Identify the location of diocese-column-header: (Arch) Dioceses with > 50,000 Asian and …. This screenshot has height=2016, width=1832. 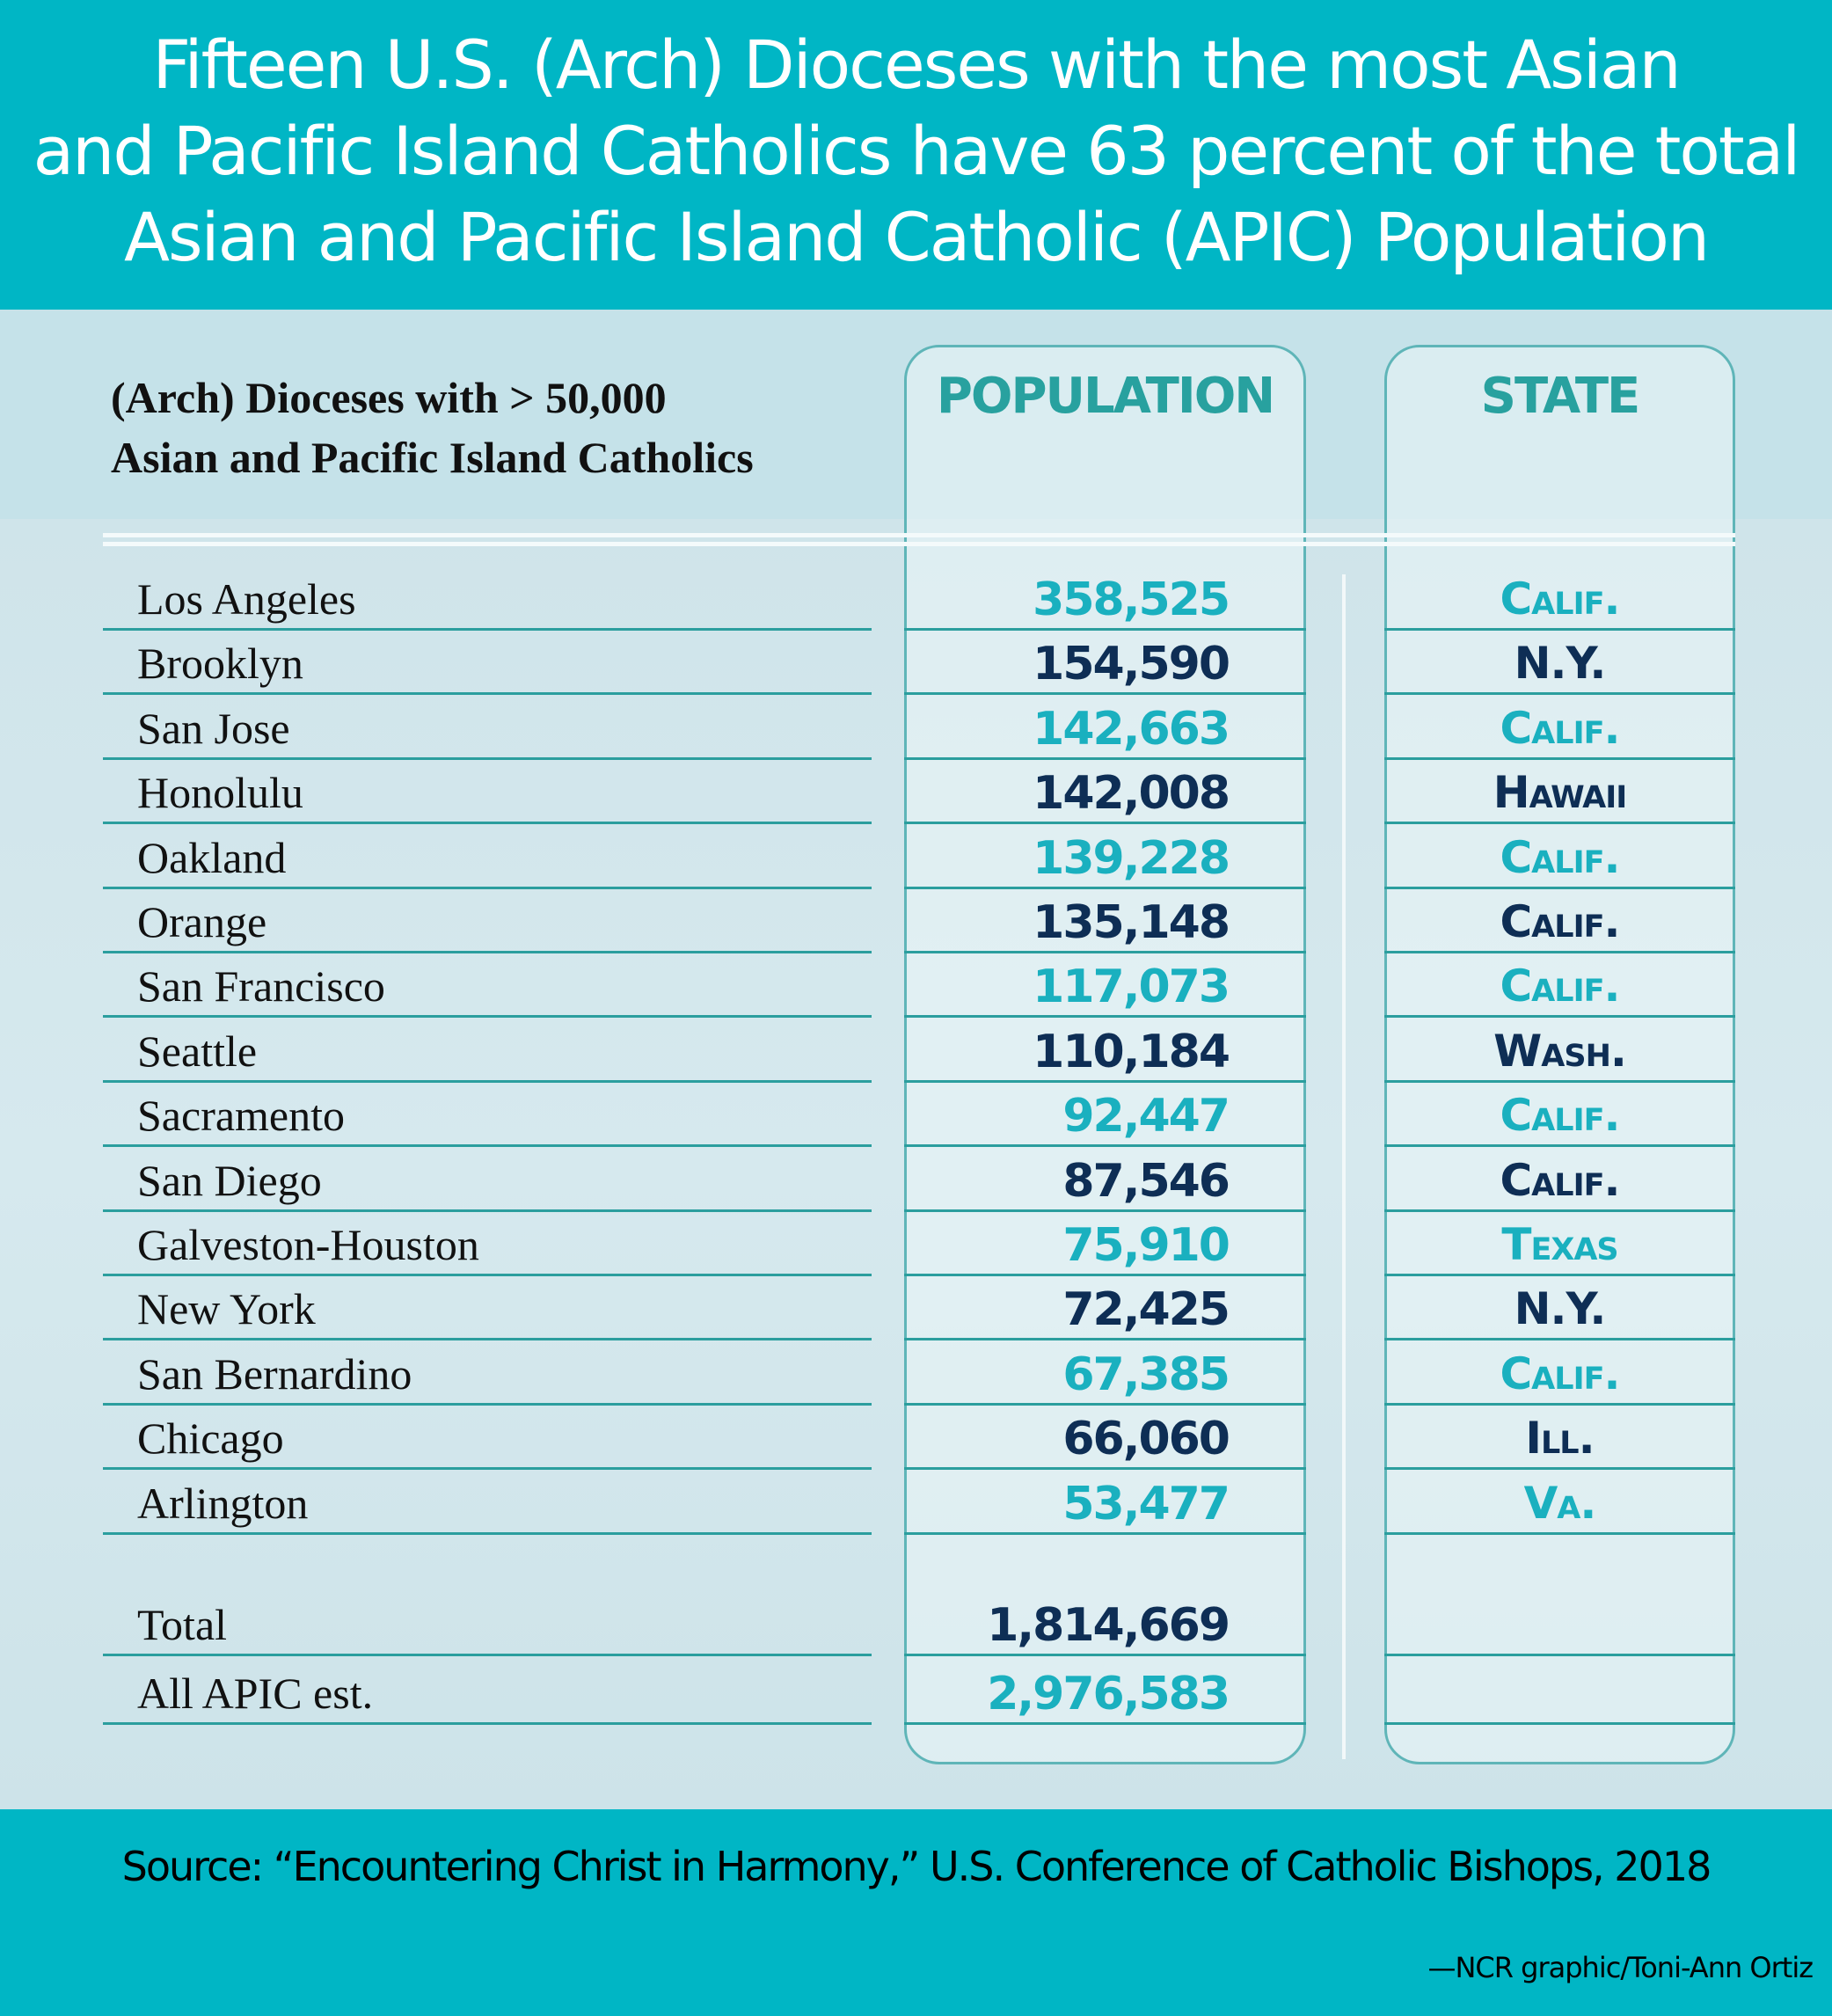
(432, 427).